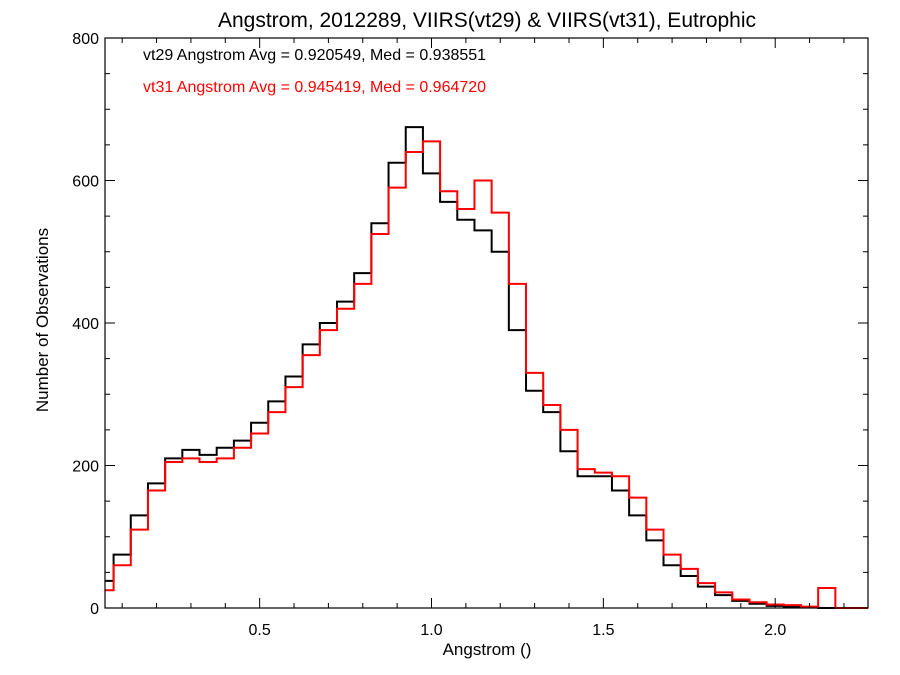 Image resolution: width=900 pixels, height=675 pixels. What do you see at coordinates (85, 467) in the screenshot?
I see `y-tick-label: 200` at bounding box center [85, 467].